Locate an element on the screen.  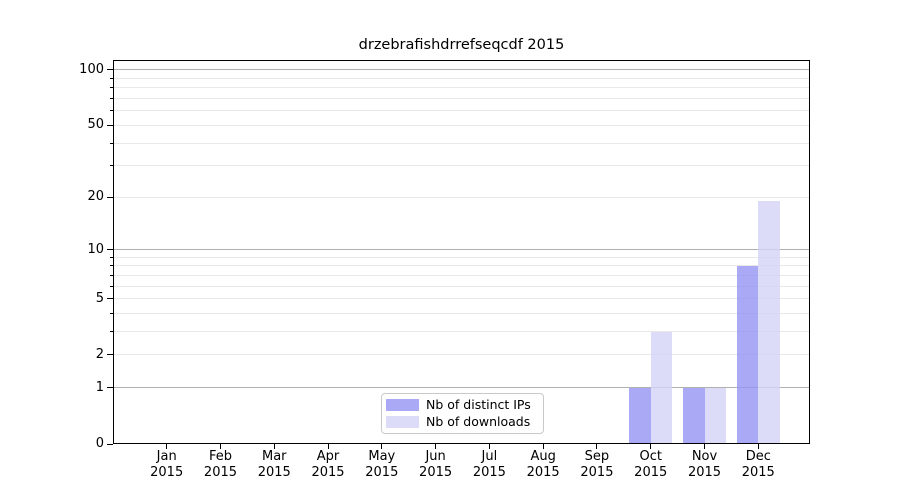
x-label-month-may: May is located at coordinates (382, 456).